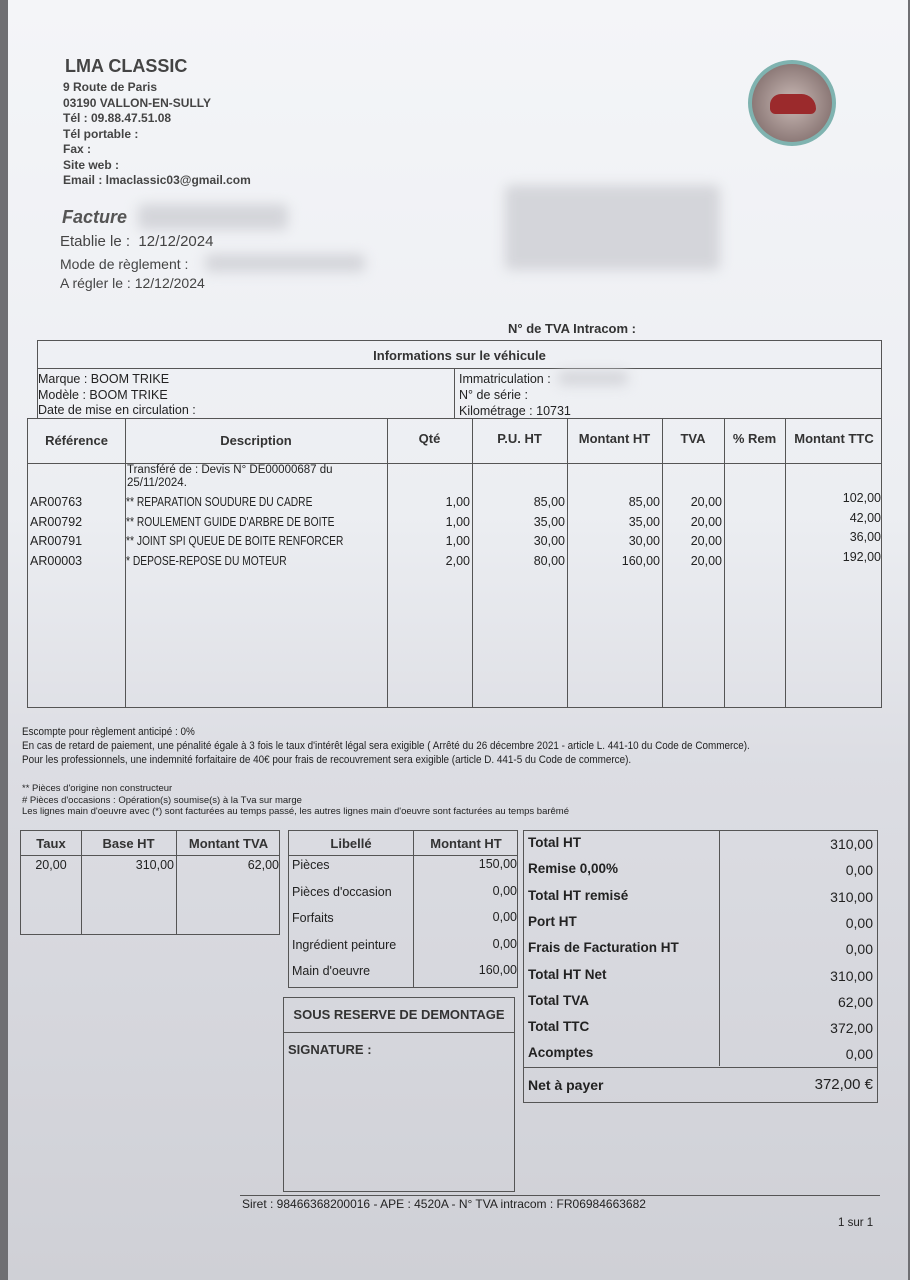 Image resolution: width=910 pixels, height=1280 pixels. Describe the element at coordinates (560, 1195) in the screenshot. I see `footer-divider` at that location.